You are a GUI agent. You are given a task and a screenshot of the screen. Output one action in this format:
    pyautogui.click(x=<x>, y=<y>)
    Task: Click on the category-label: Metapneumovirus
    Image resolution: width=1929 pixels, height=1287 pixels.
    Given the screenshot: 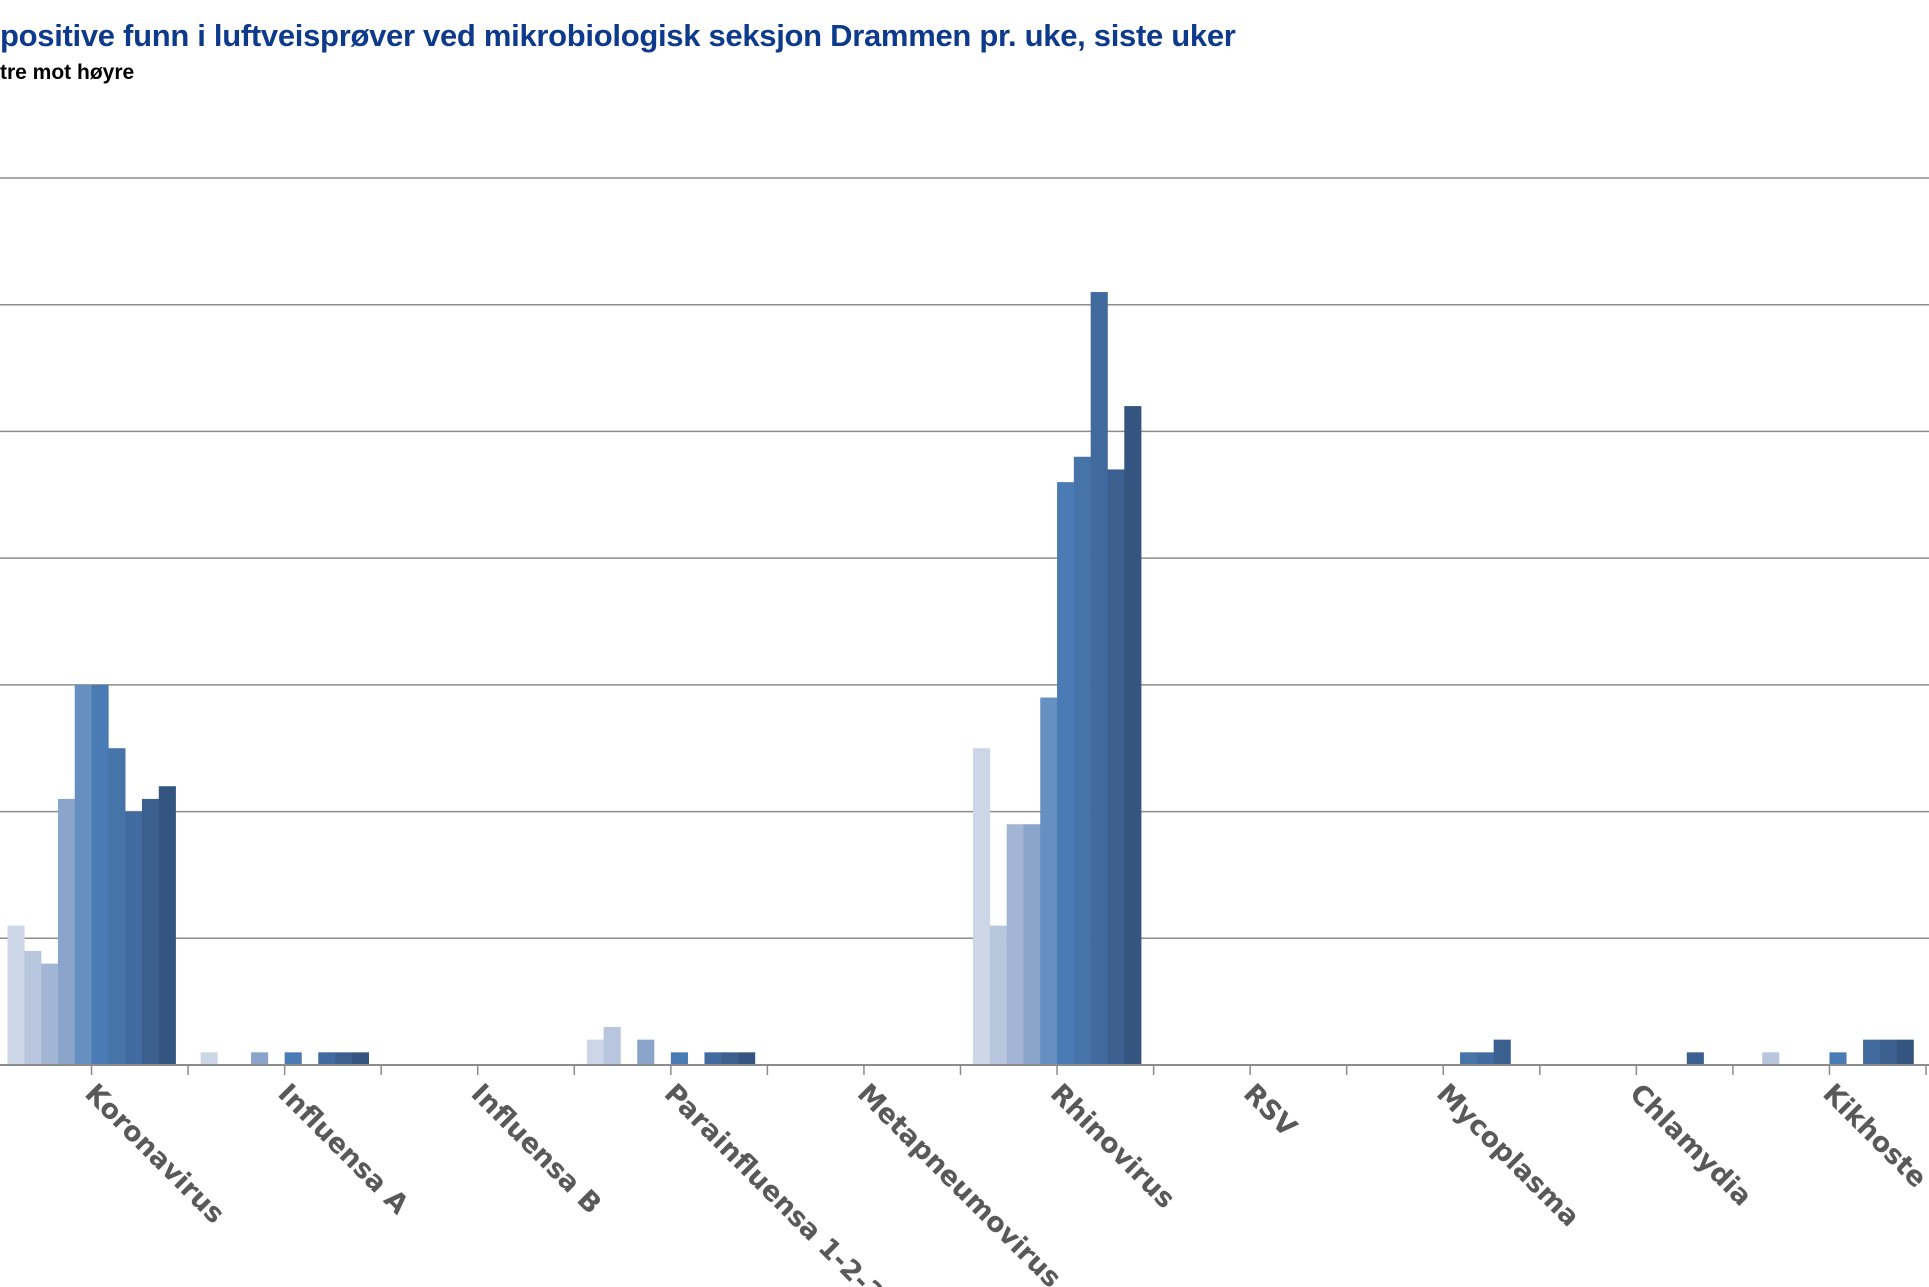 What is the action you would take?
    pyautogui.click(x=959, y=1182)
    